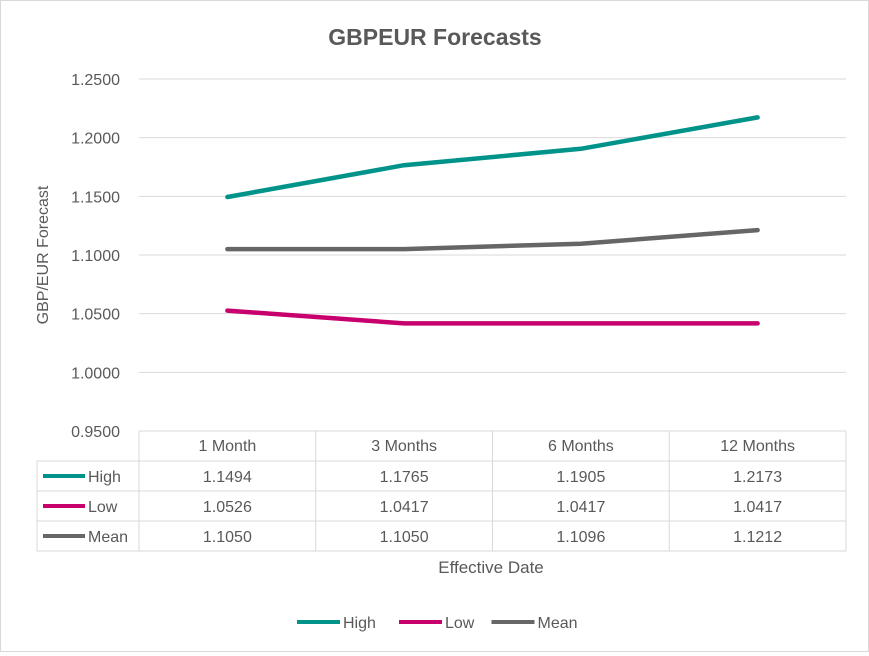 This screenshot has height=656, width=869. Describe the element at coordinates (104, 477) in the screenshot. I see `table-row-header: High` at that location.